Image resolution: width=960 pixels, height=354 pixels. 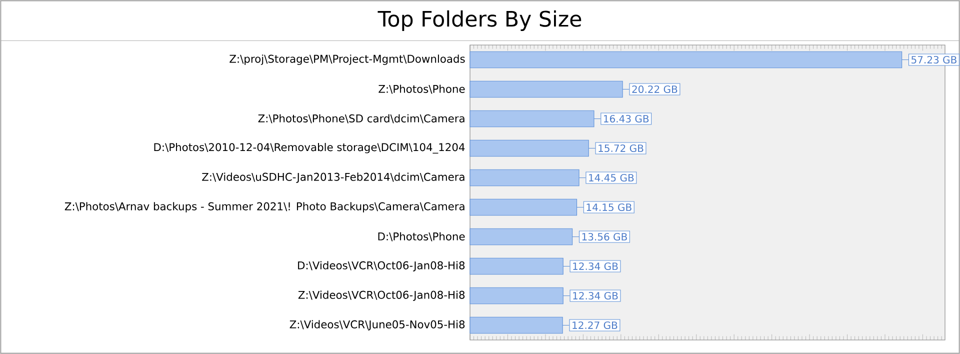 What do you see at coordinates (381, 295) in the screenshot?
I see `y-tick-label: Z:\Videos\VCR\Oct06-Jan08-Hi8` at bounding box center [381, 295].